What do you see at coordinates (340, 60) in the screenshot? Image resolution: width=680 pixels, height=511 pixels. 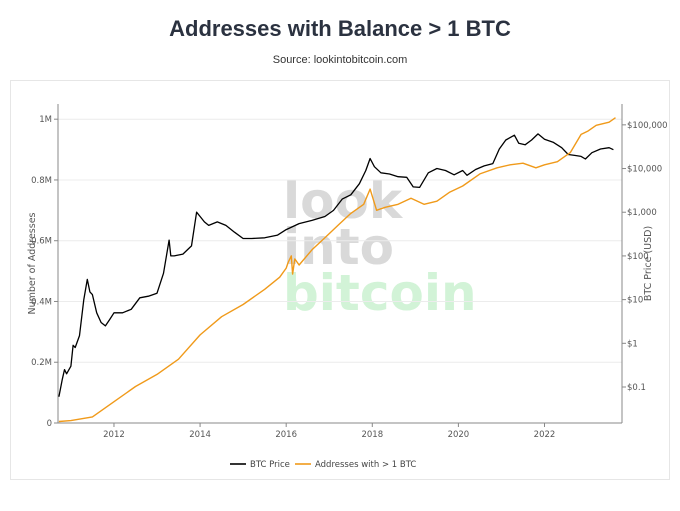 I see `chart-source: Source: lookintobitcoin.com` at bounding box center [340, 60].